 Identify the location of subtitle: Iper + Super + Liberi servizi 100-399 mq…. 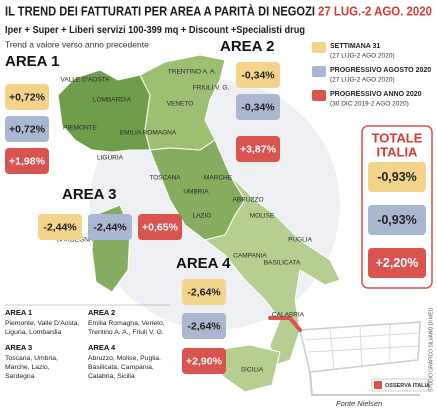
(155, 30).